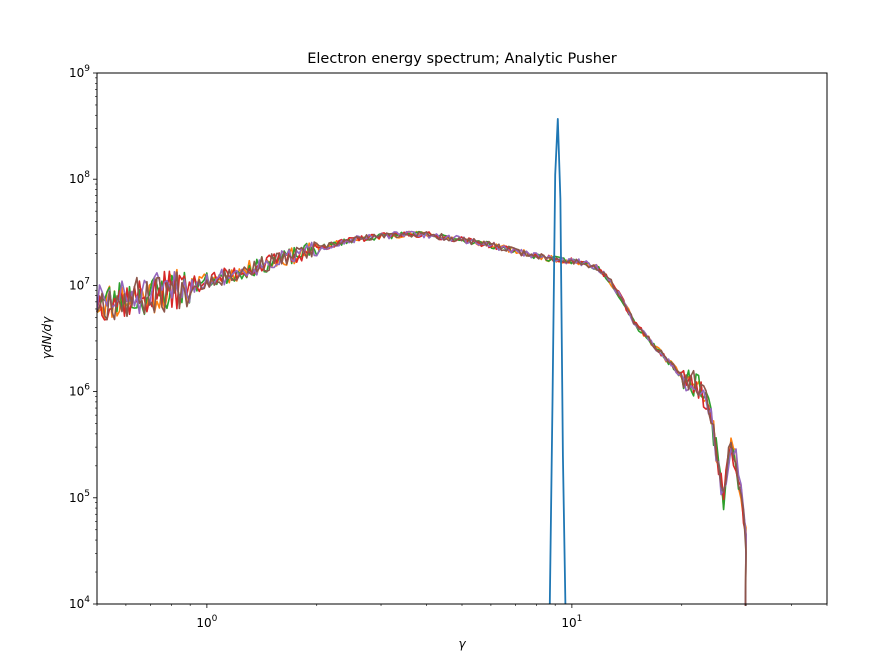 The width and height of the screenshot is (883, 670). What do you see at coordinates (79, 72) in the screenshot?
I see `y-tick-label: 10⁹` at bounding box center [79, 72].